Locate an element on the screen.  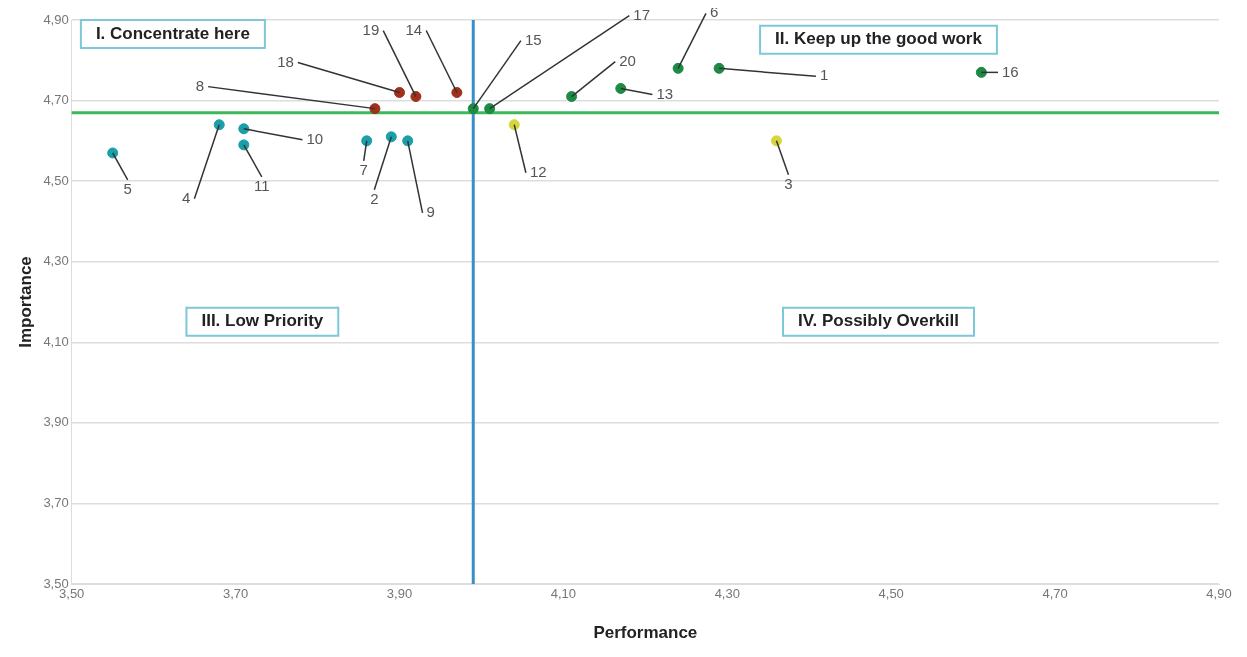
x-tick-label: 4,10 is located at coordinates (563, 594).